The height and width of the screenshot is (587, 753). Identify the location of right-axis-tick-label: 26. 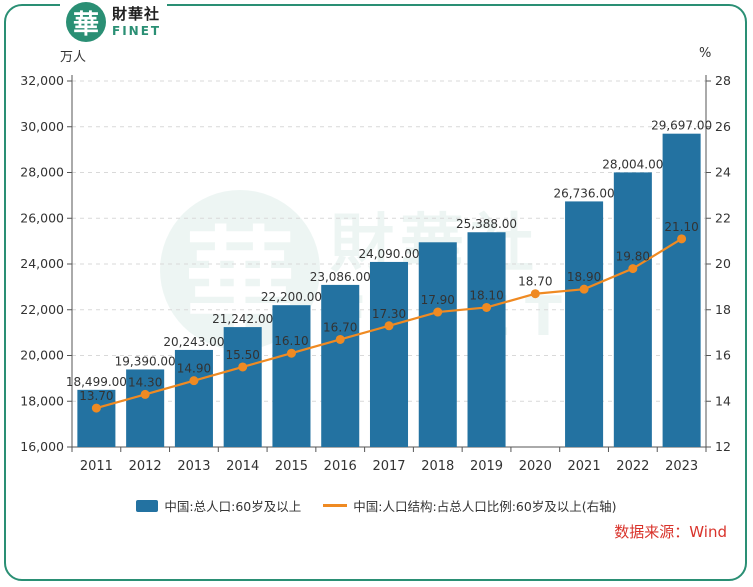
(723, 126).